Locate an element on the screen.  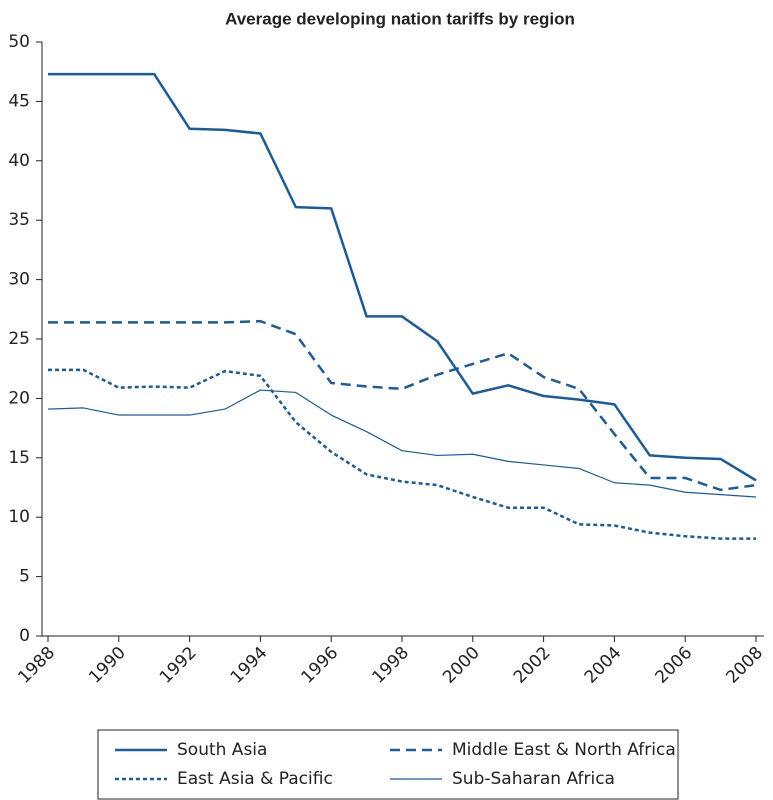
x-tick-label: 2006 is located at coordinates (674, 665).